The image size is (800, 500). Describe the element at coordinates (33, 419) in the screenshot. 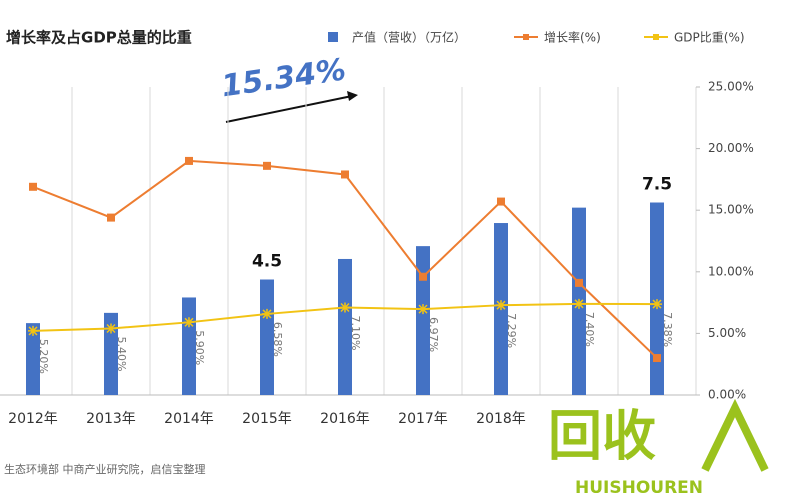

I see `x-tick-label: 2012年` at that location.